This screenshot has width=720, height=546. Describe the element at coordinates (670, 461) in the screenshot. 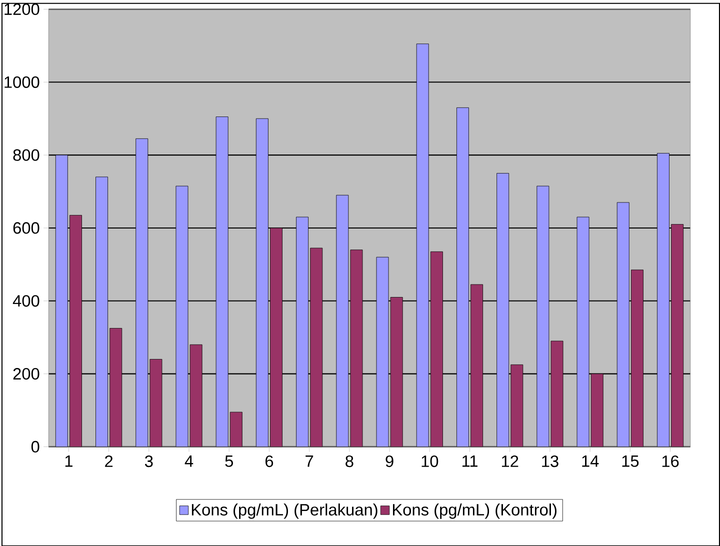

I see `x-tick-label: 16` at that location.